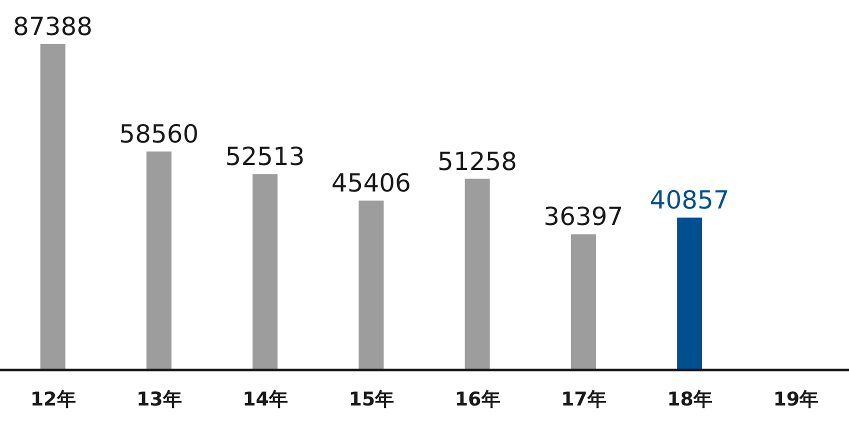 The height and width of the screenshot is (421, 849). Describe the element at coordinates (478, 161) in the screenshot. I see `data-label: 51258` at that location.